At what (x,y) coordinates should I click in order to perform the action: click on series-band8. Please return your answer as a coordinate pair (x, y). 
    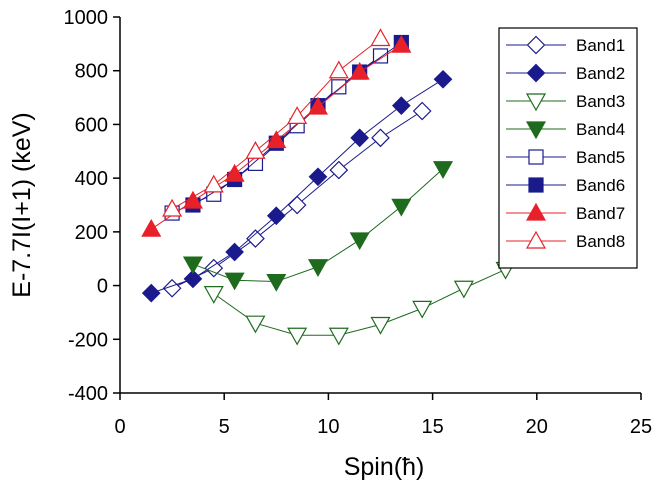
    Looking at the image, I should click on (276, 122).